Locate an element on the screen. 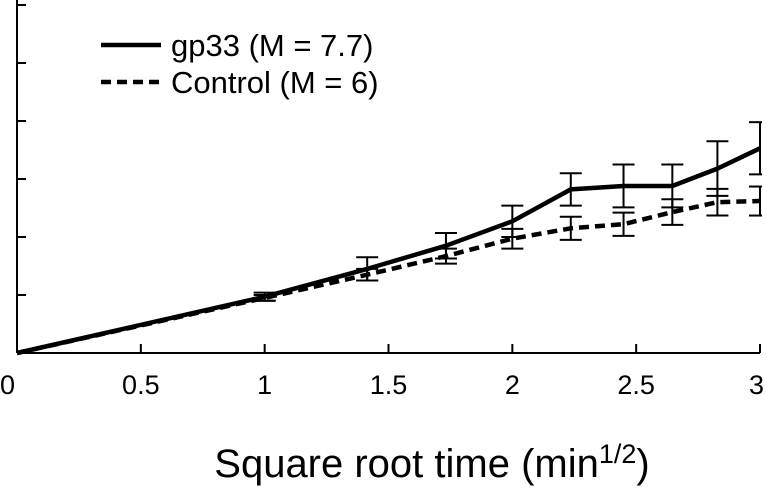 Image resolution: width=767 pixels, height=500 pixels. x-tick-label: 2.5 is located at coordinates (636, 385).